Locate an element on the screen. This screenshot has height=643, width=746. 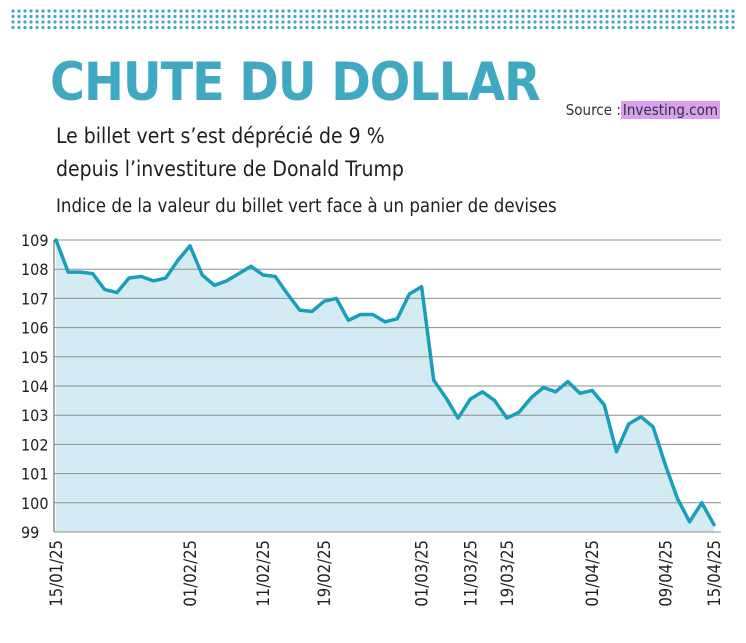
y-tick-label: 108 is located at coordinates (34, 269).